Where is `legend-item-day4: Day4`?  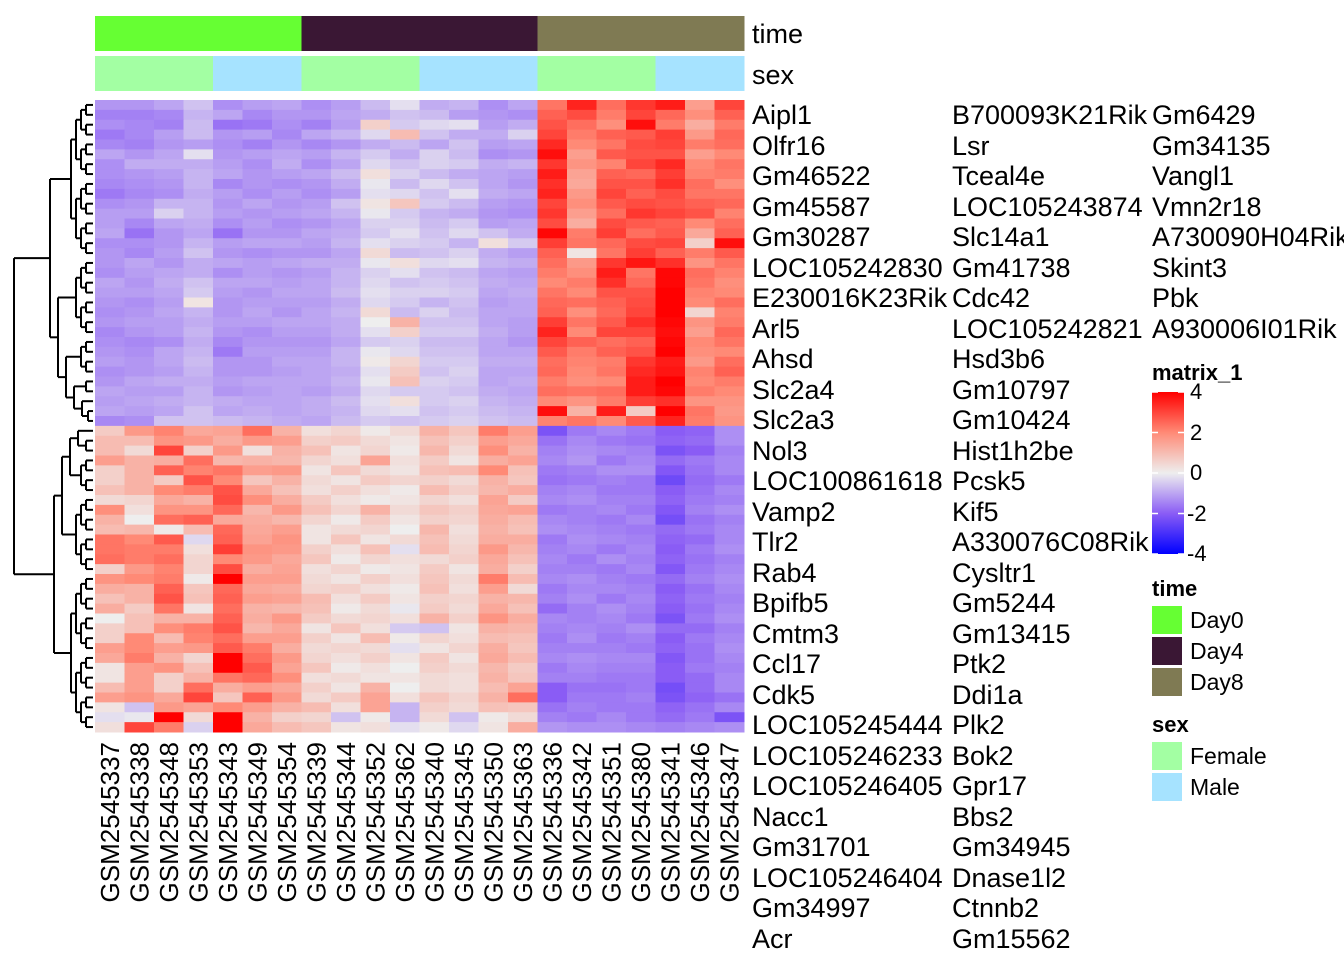 legend-item-day4: Day4 is located at coordinates (1198, 651).